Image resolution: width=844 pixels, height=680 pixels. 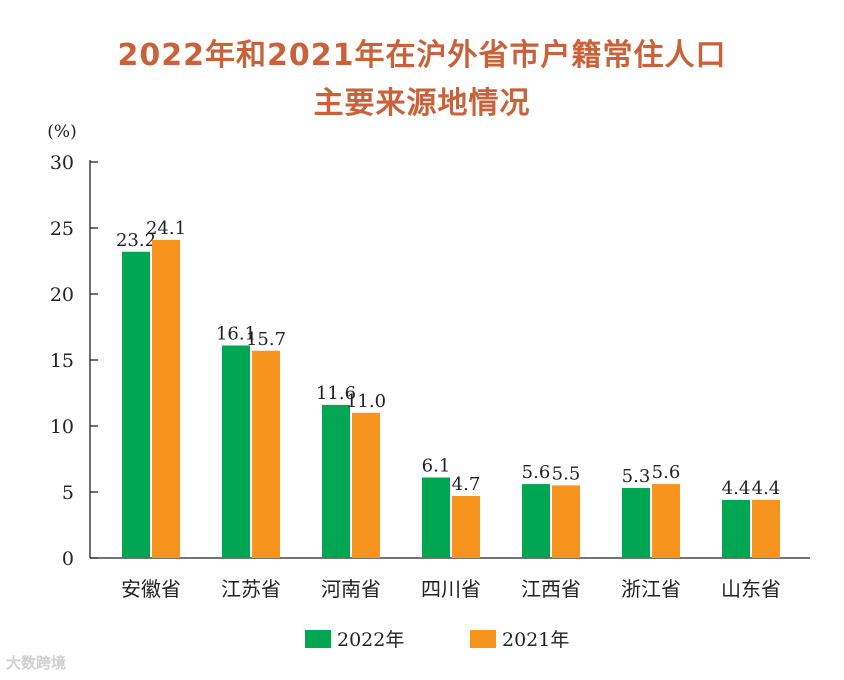 I want to click on data-label: 23.2, so click(x=136, y=240).